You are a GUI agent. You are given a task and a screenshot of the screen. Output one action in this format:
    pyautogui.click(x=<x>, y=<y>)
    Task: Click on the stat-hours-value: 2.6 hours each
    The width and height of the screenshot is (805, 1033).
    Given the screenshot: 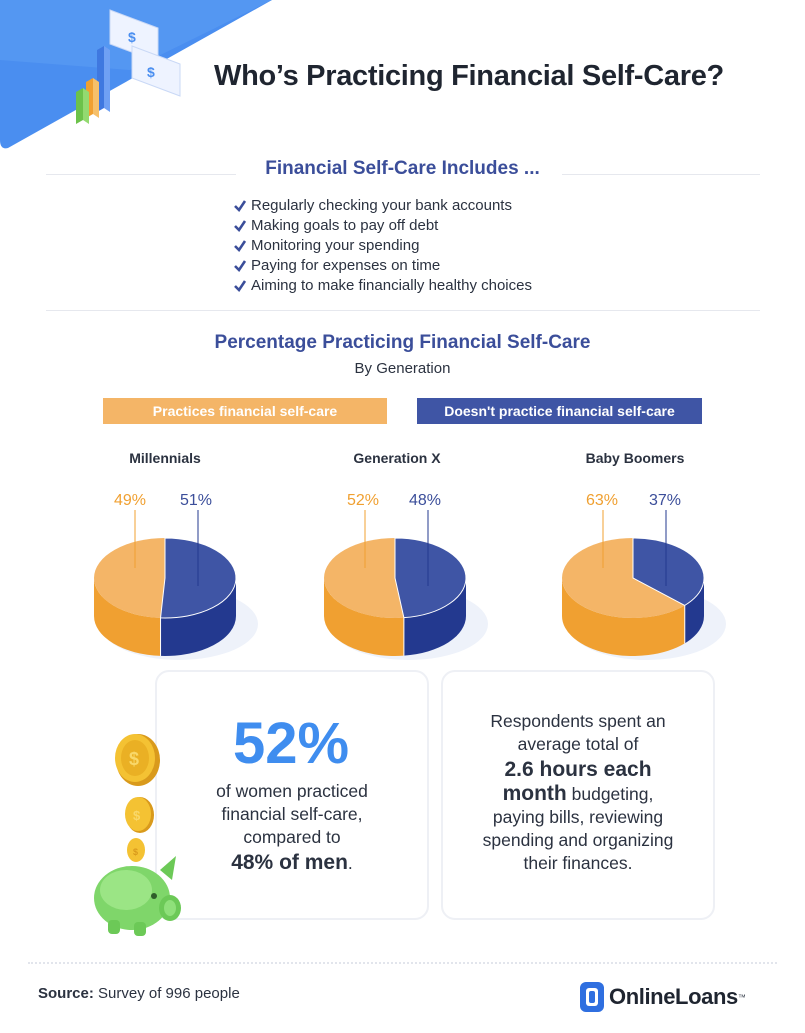 What is the action you would take?
    pyautogui.click(x=578, y=769)
    